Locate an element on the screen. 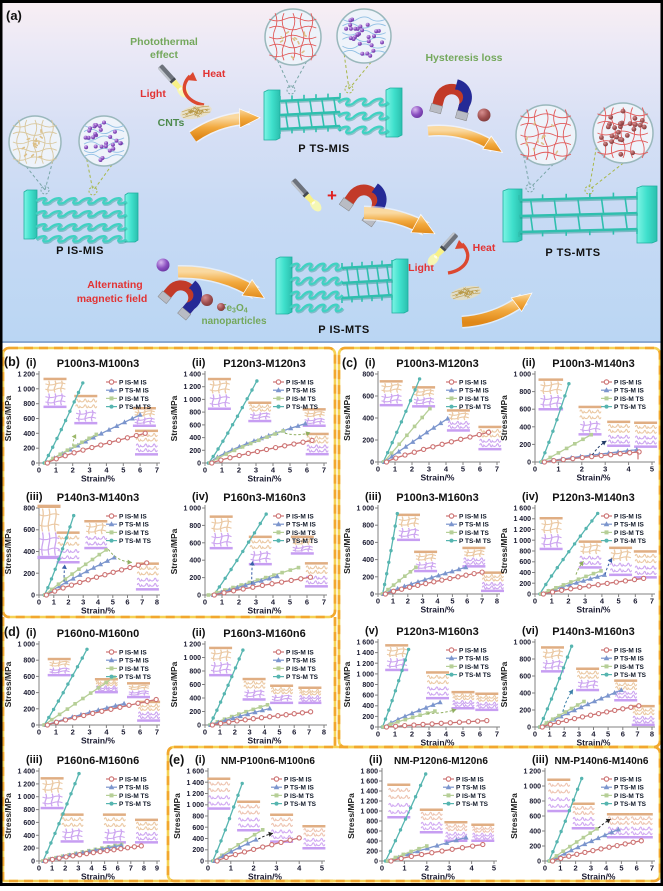 Image resolution: width=663 pixels, height=891 pixels. svg-text: 8 is located at coordinates (157, 602).